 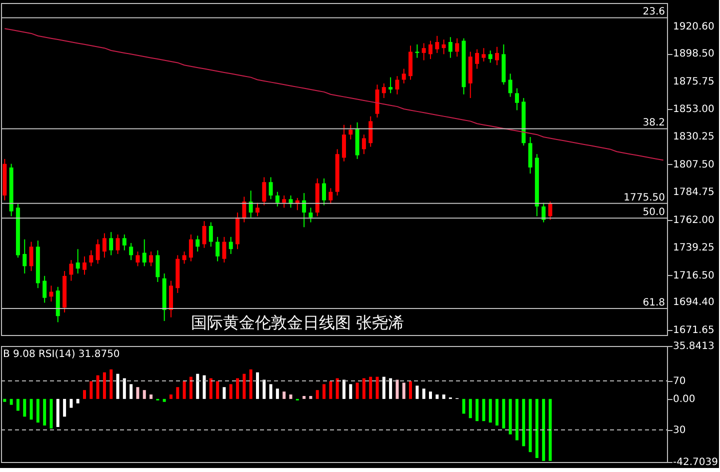 I want to click on annotation: 50.0, so click(x=653, y=212).